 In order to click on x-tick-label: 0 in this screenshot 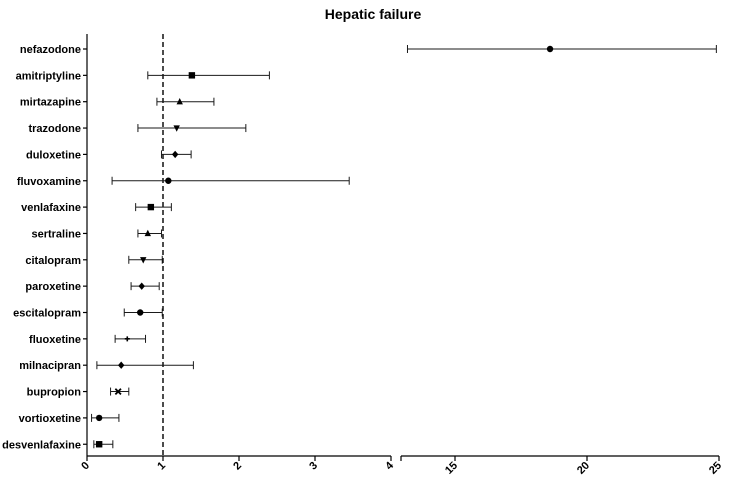, I will do `click(85, 466)`.